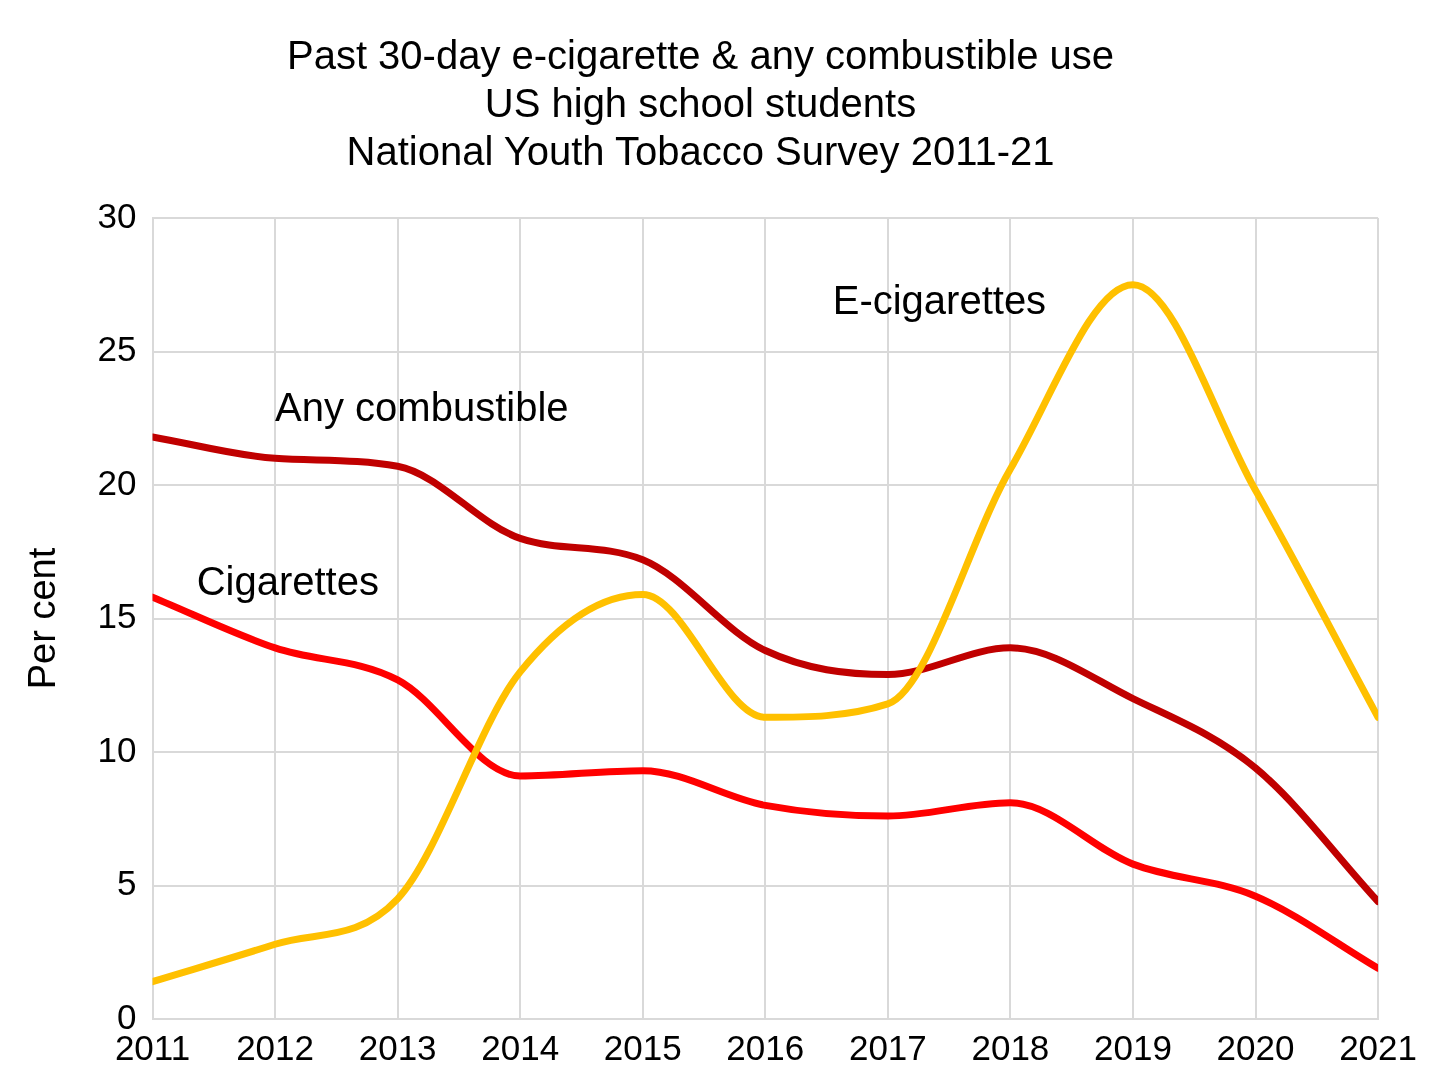 This screenshot has height=1089, width=1435. What do you see at coordinates (117, 482) in the screenshot?
I see `y-tick-label: 20` at bounding box center [117, 482].